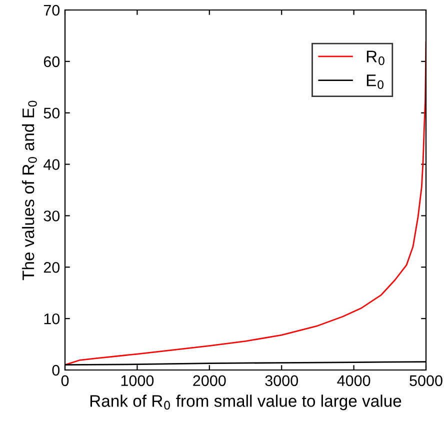 Image resolution: width=444 pixels, height=426 pixels. I want to click on y-tick-label: 40, so click(52, 164).